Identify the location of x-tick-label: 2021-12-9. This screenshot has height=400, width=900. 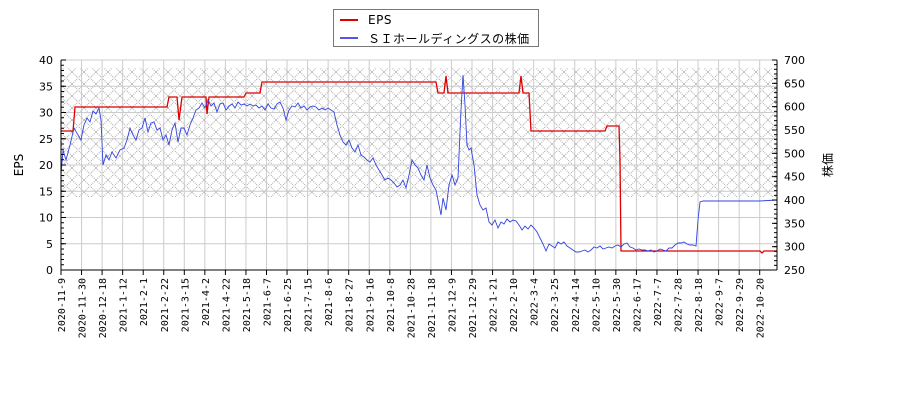
(452, 305).